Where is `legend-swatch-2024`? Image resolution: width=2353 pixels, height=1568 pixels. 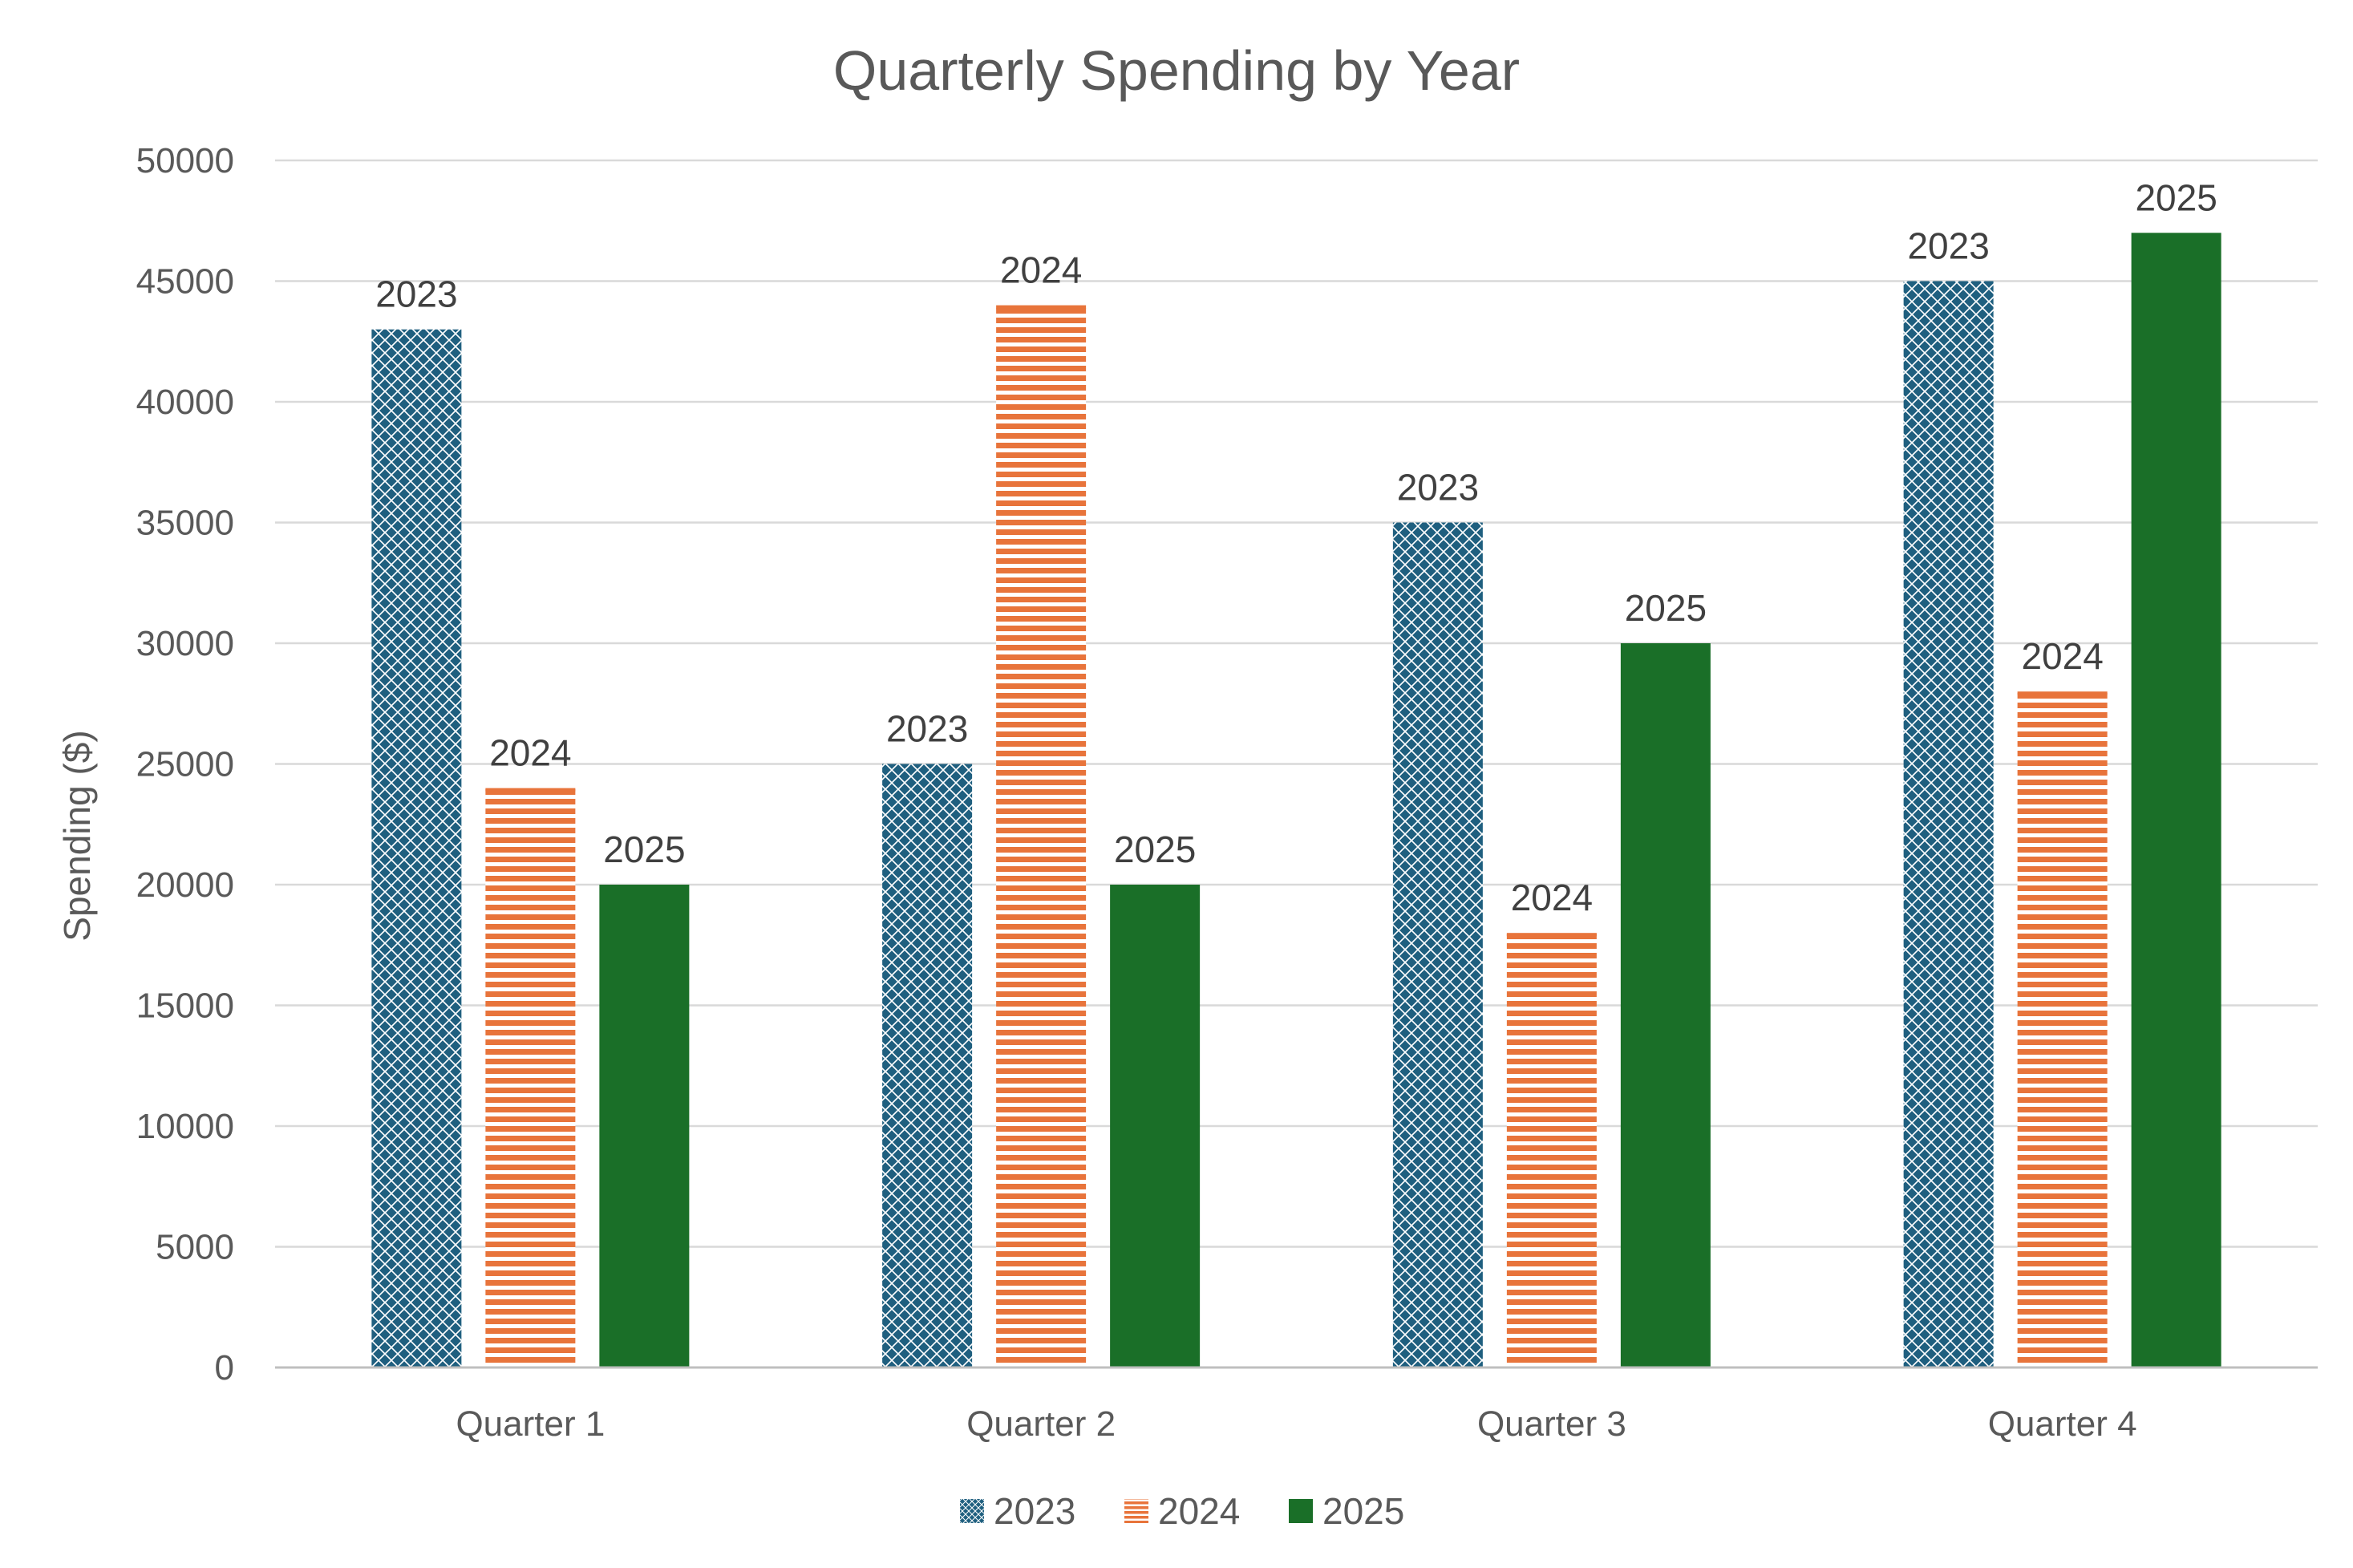 legend-swatch-2024 is located at coordinates (1136, 1511).